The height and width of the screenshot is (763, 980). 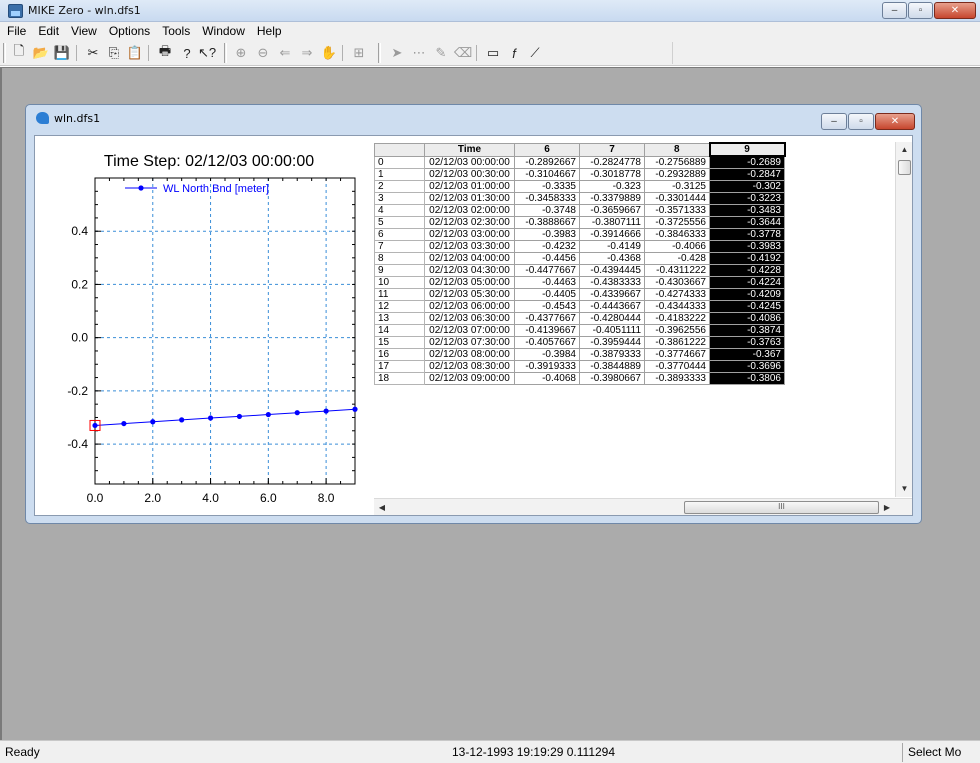 What do you see at coordinates (643, 506) in the screenshot?
I see `horizontal-scrollbar: ◀ III ▶` at bounding box center [643, 506].